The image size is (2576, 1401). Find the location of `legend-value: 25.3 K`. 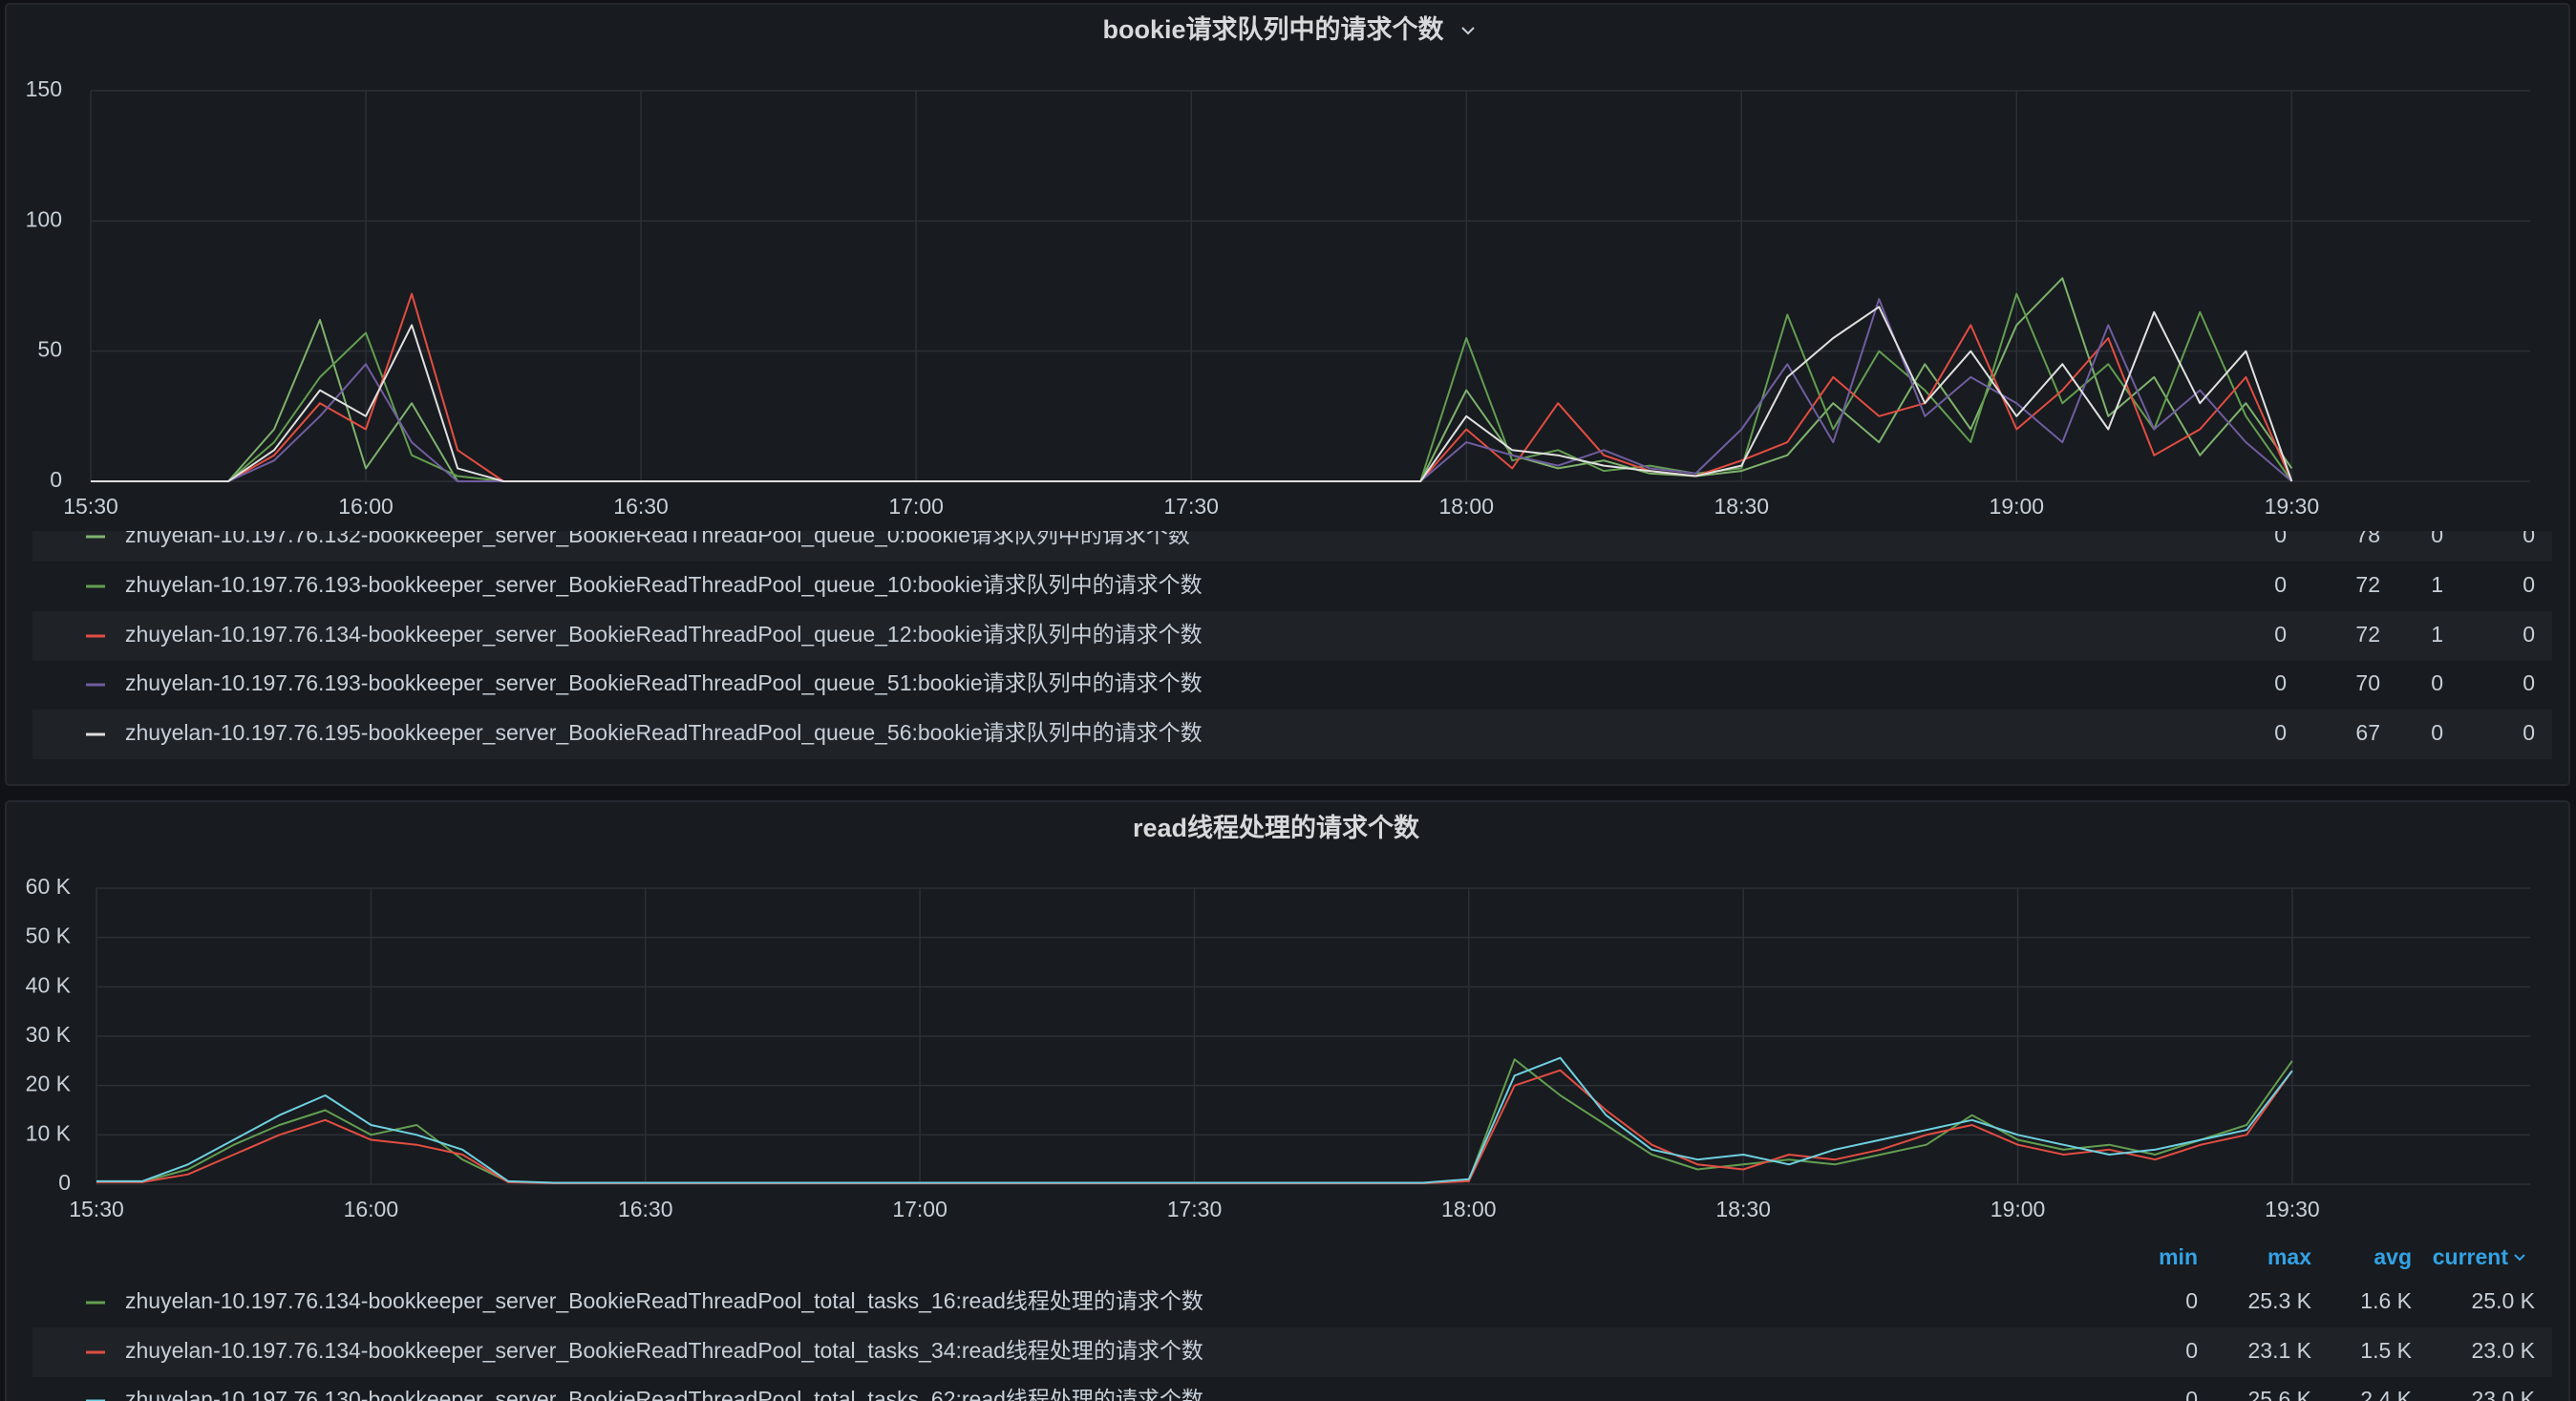

legend-value: 25.3 K is located at coordinates (2280, 1300).